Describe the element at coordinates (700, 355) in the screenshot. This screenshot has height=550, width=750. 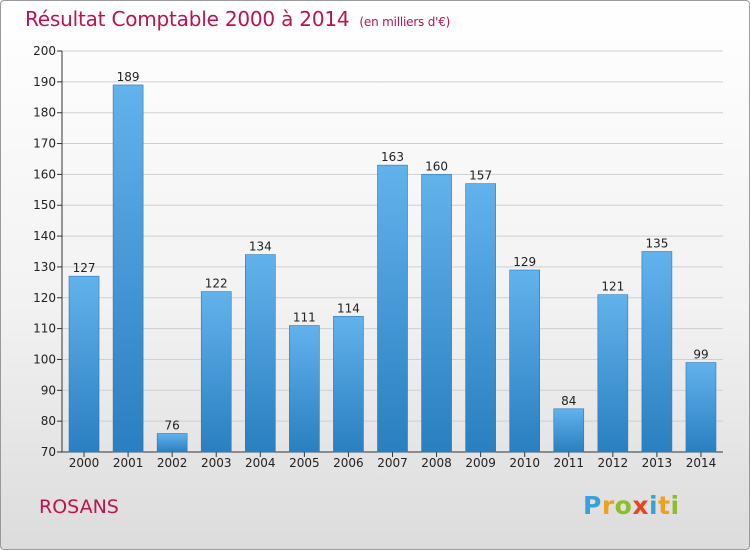
I see `data-label: 99` at that location.